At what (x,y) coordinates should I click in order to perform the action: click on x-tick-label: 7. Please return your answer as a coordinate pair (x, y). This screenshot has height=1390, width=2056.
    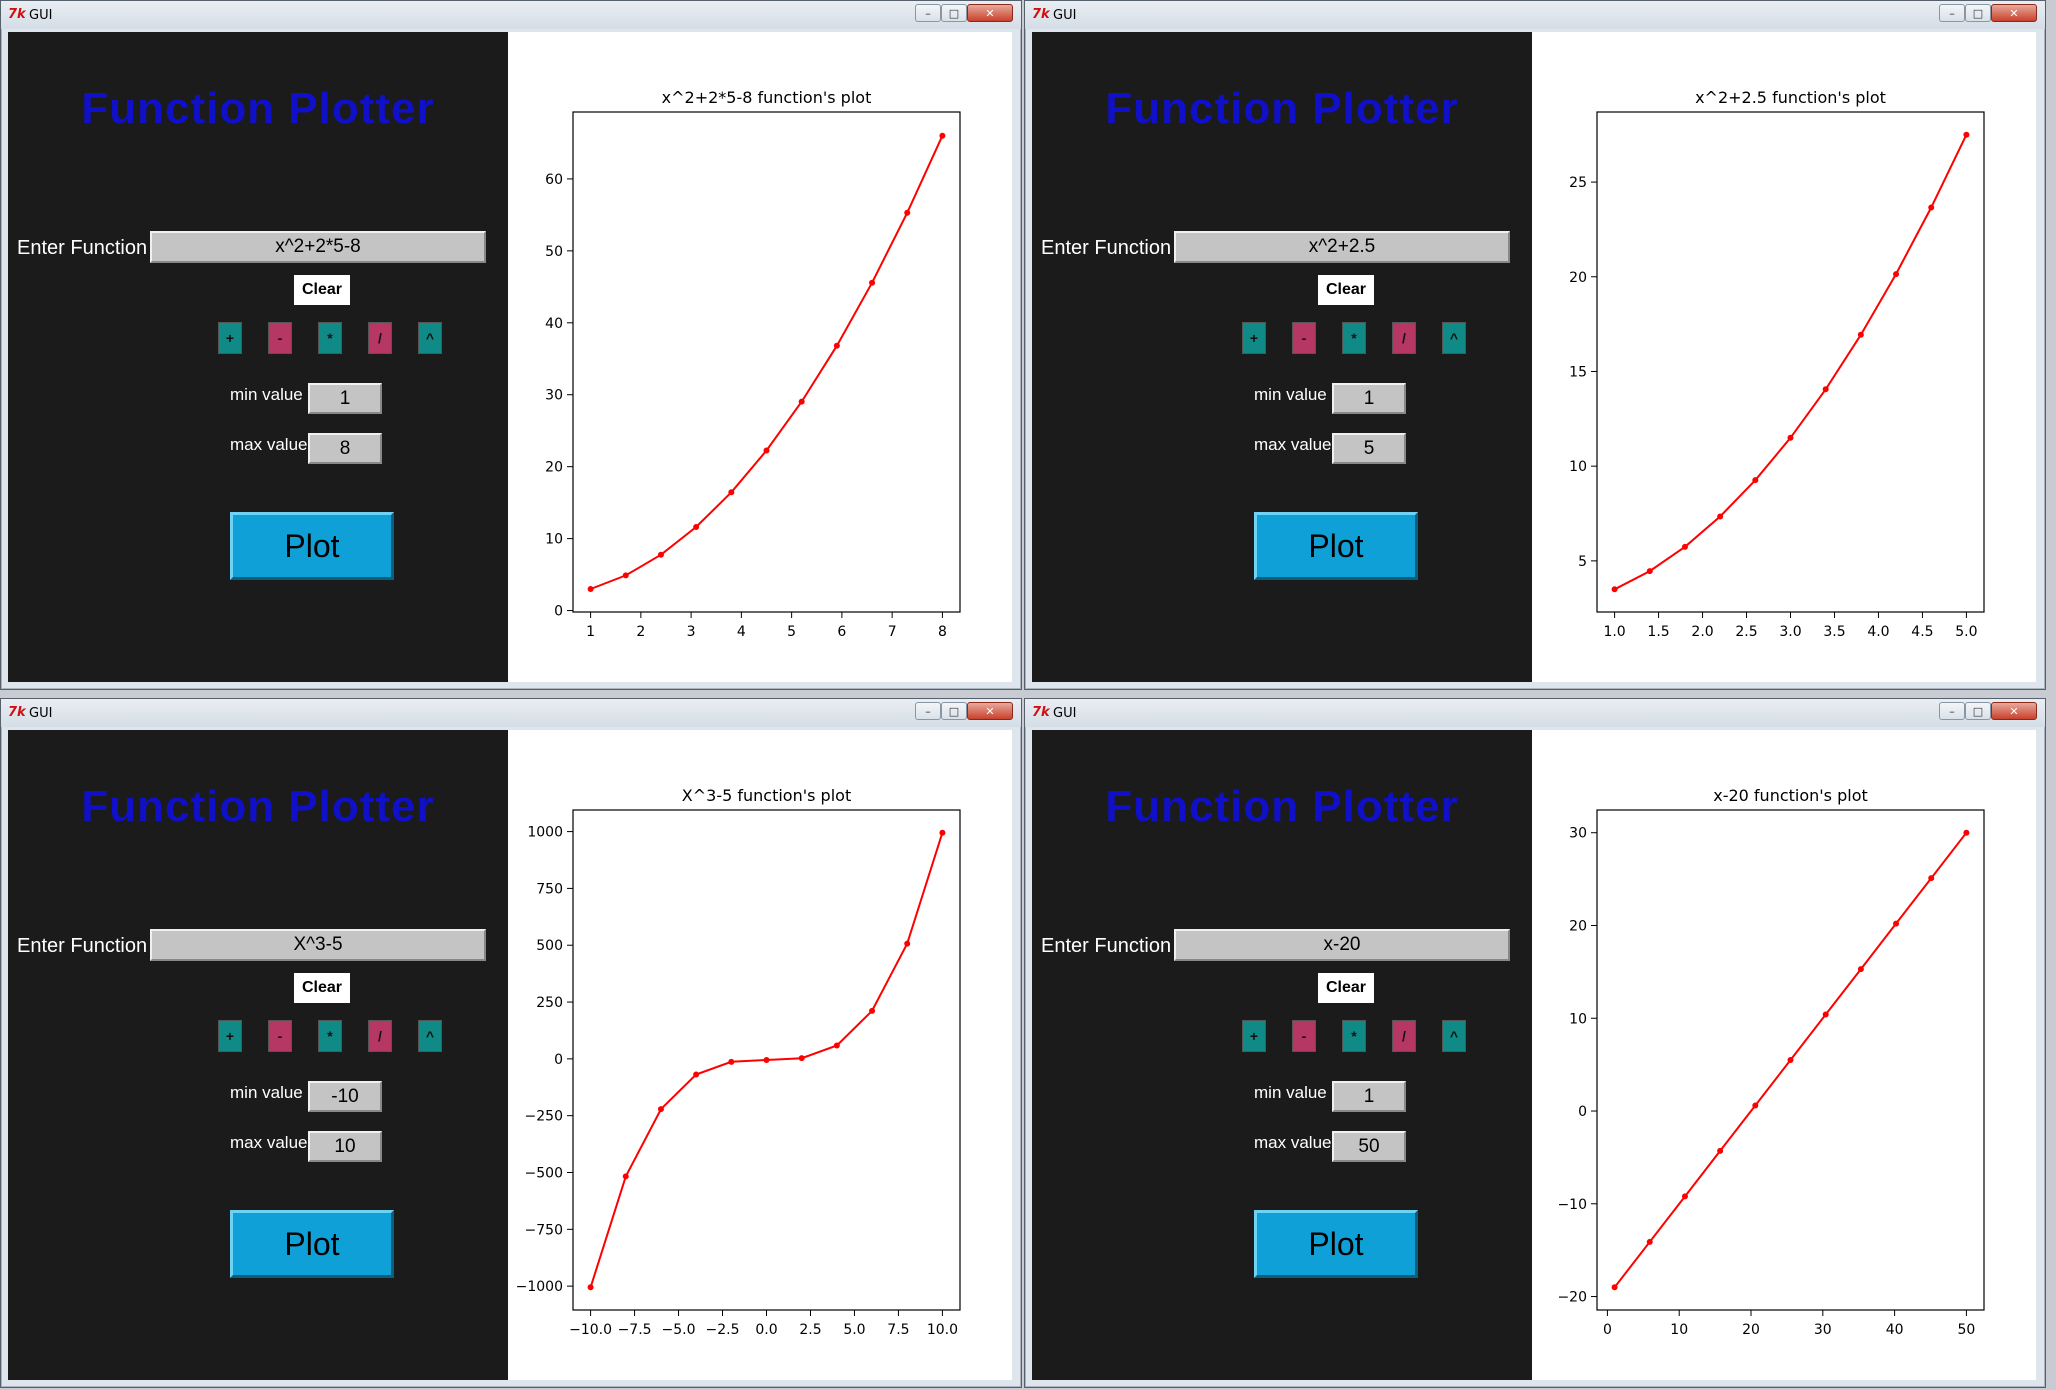
    Looking at the image, I should click on (892, 632).